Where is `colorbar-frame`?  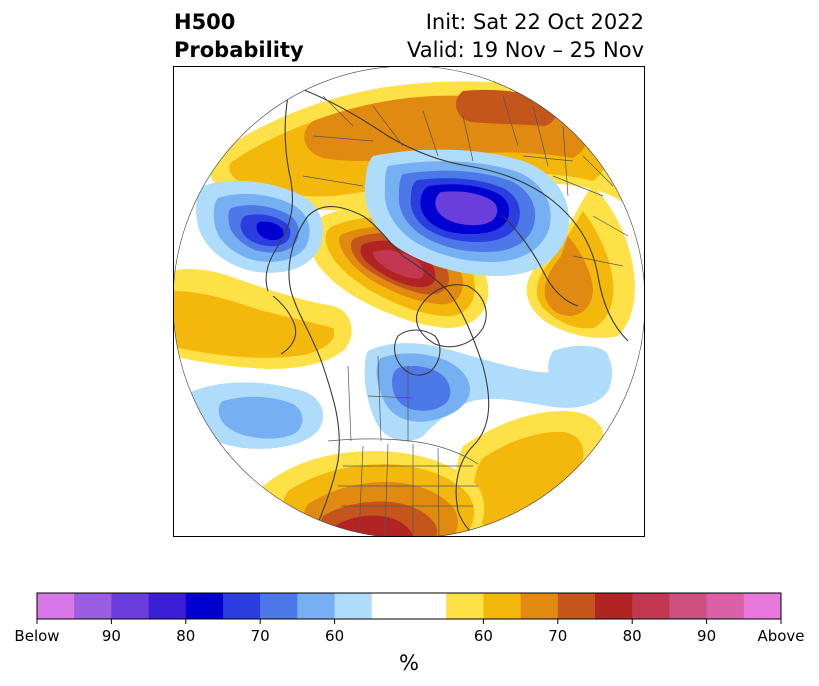
colorbar-frame is located at coordinates (409, 606).